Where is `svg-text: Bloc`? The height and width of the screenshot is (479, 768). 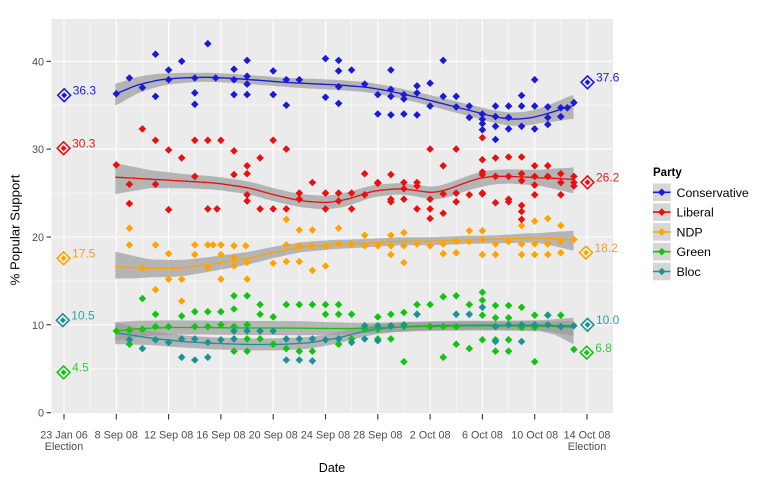
svg-text: Bloc is located at coordinates (689, 272).